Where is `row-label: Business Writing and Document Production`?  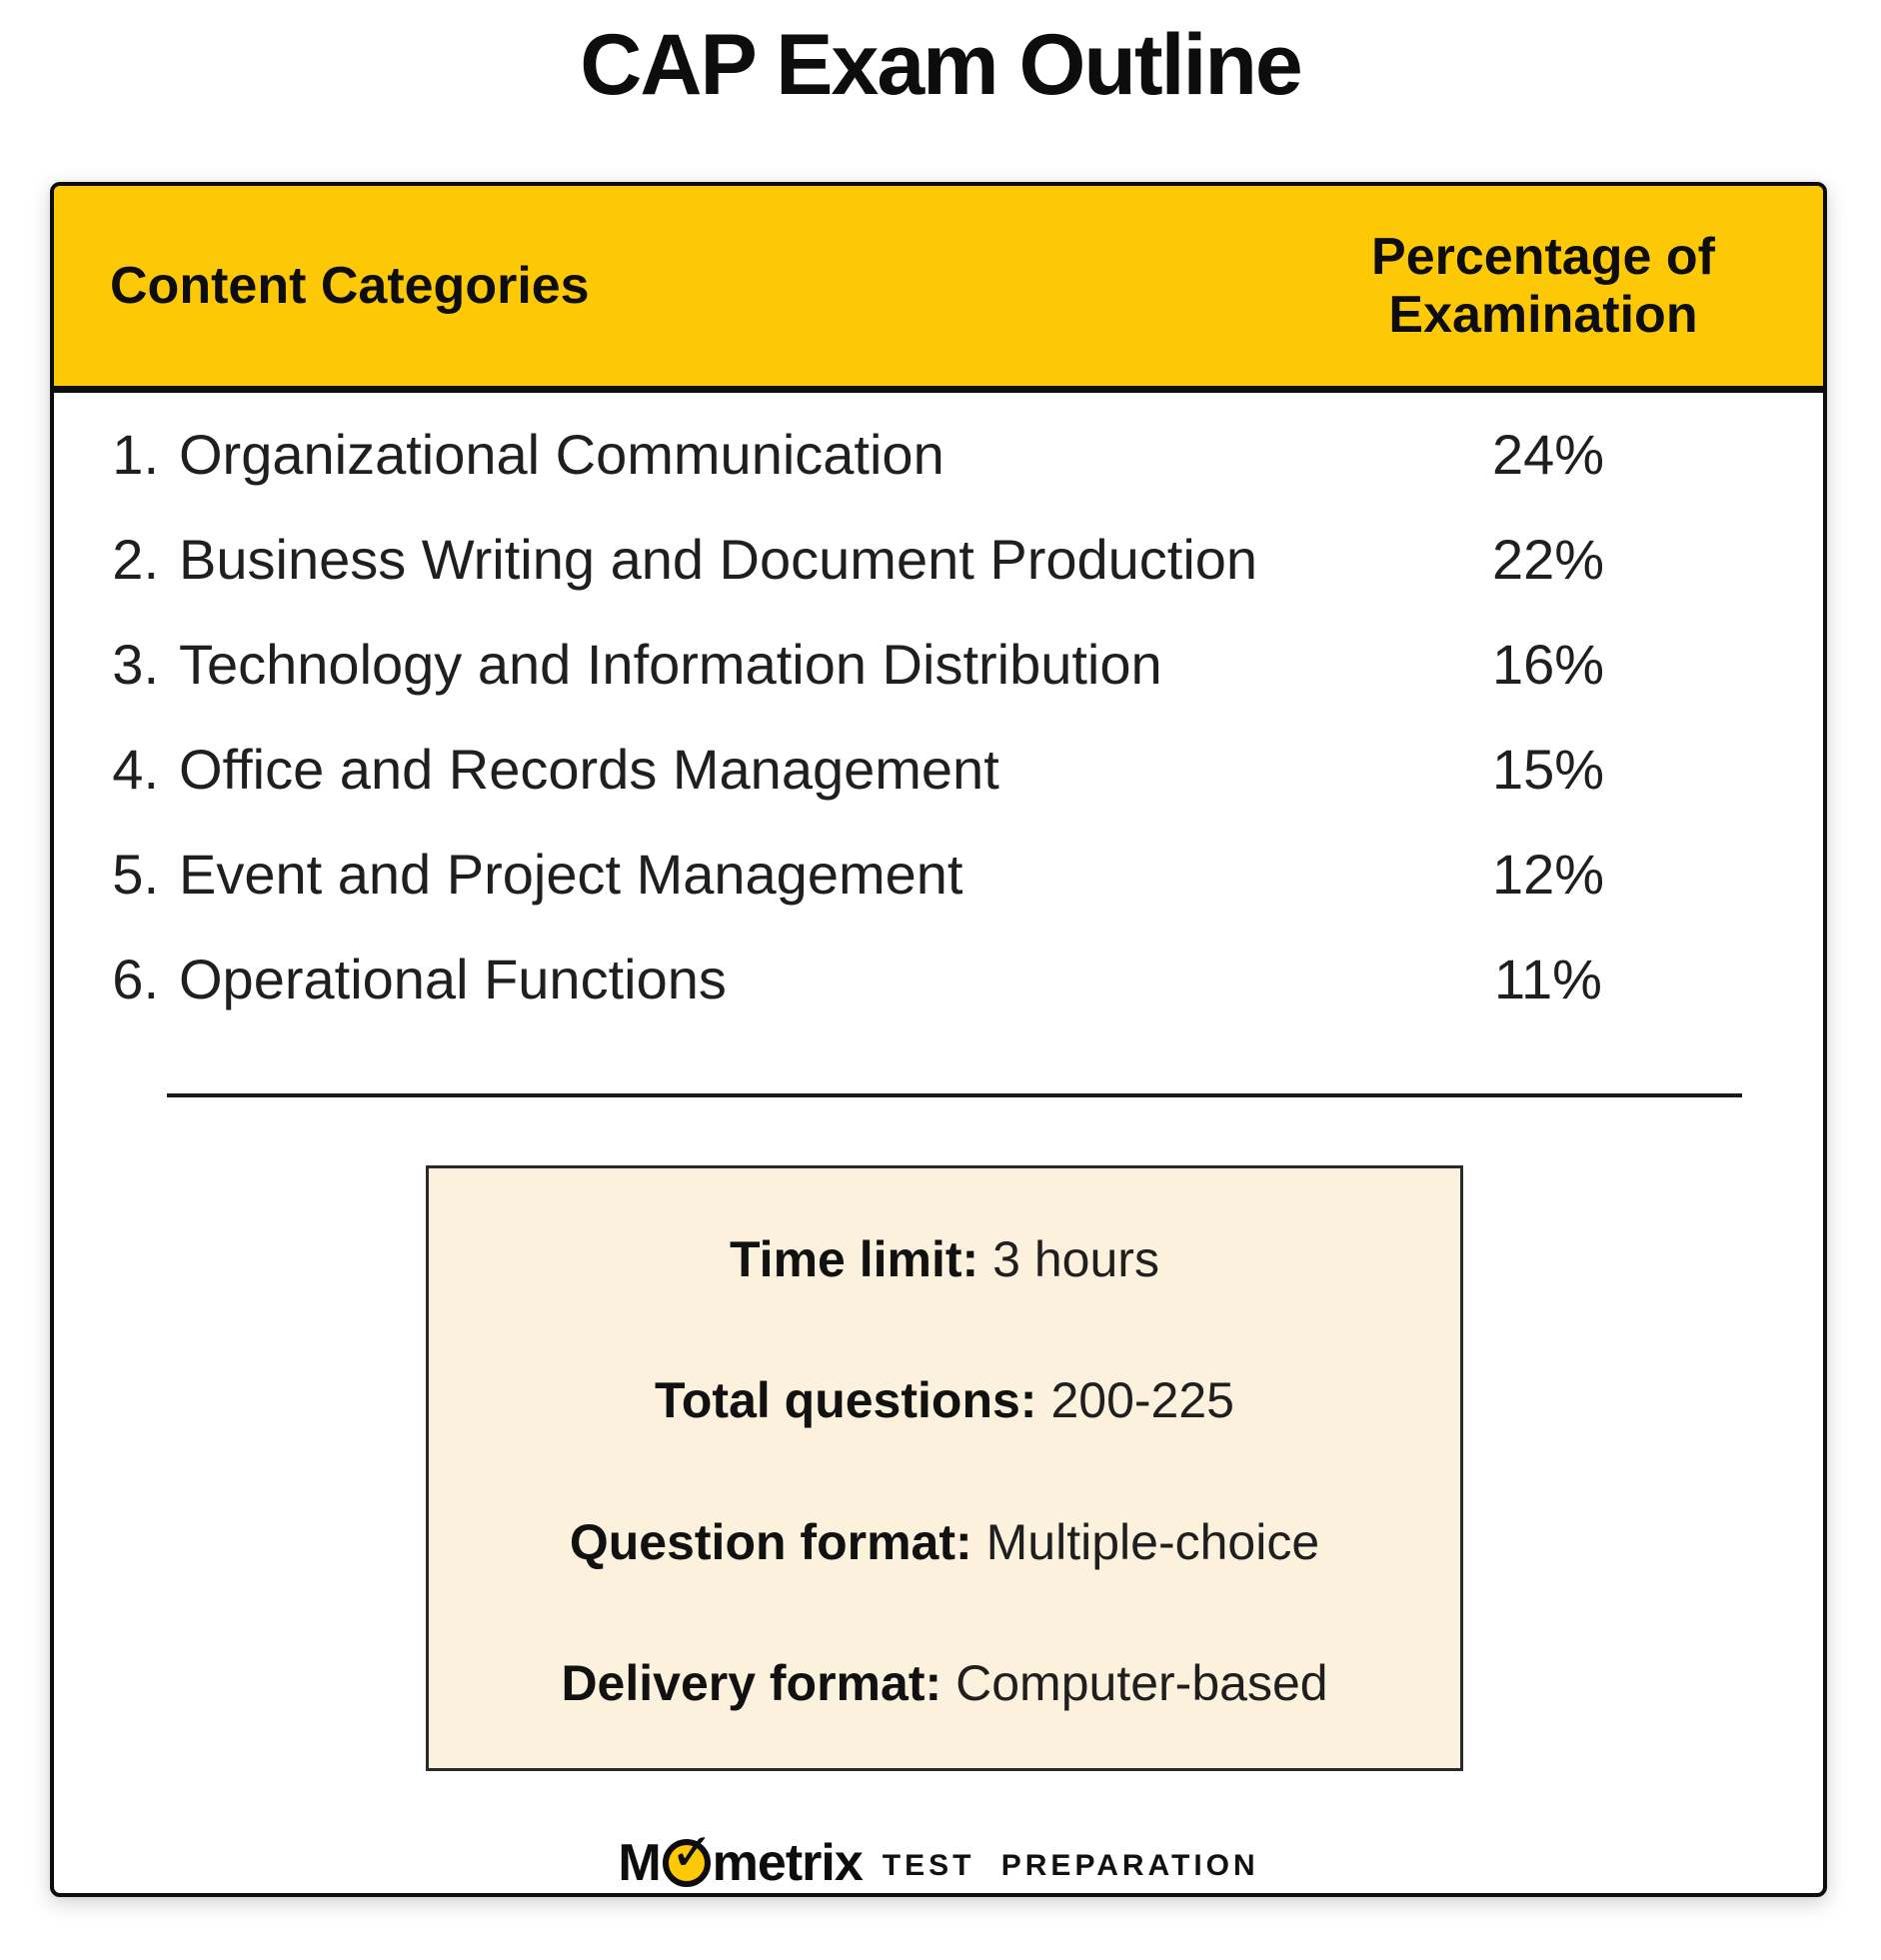
row-label: Business Writing and Document Production is located at coordinates (719, 560).